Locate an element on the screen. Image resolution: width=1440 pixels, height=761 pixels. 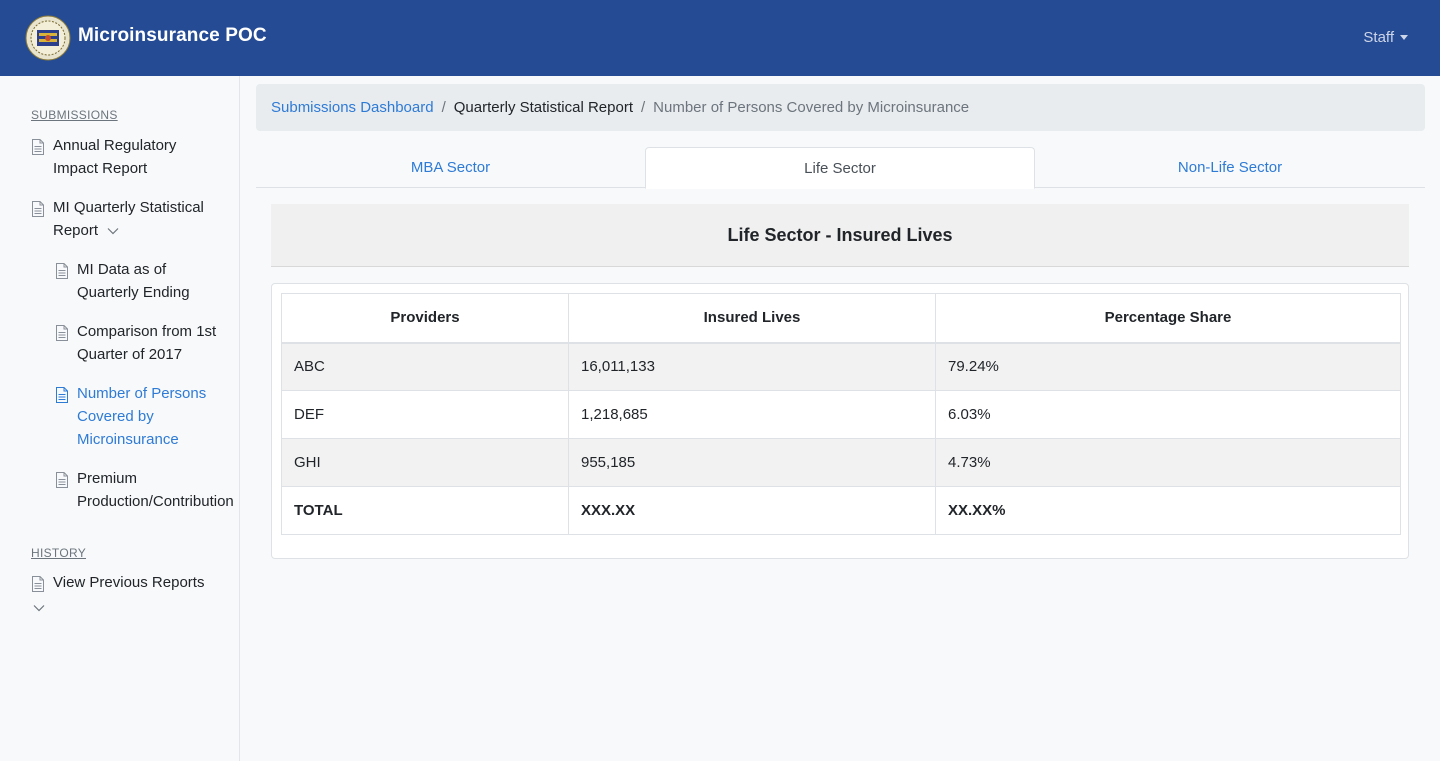
cell-percentage-share: XX.XX% is located at coordinates (1168, 510).